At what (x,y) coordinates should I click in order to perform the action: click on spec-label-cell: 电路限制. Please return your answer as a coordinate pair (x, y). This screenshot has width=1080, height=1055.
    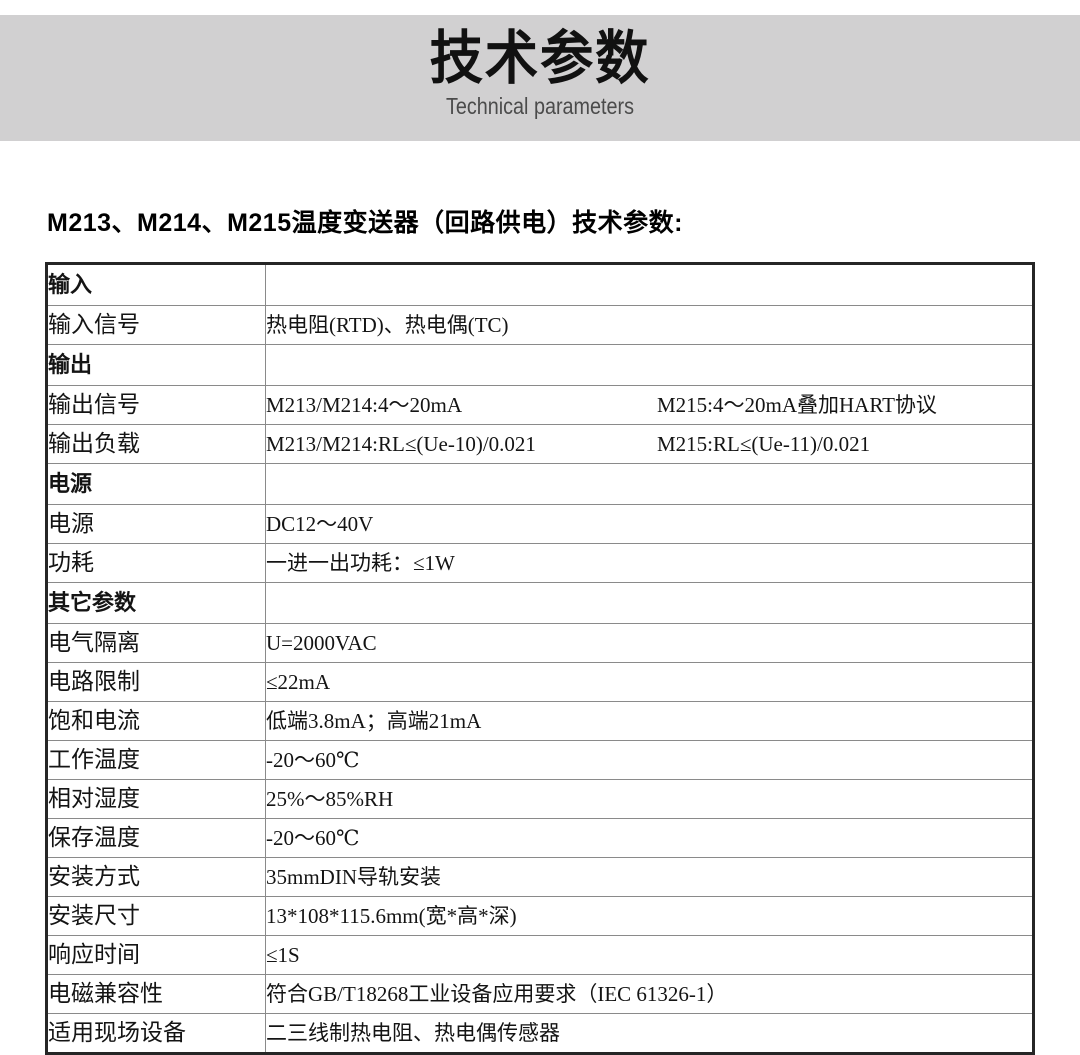
    Looking at the image, I should click on (156, 682).